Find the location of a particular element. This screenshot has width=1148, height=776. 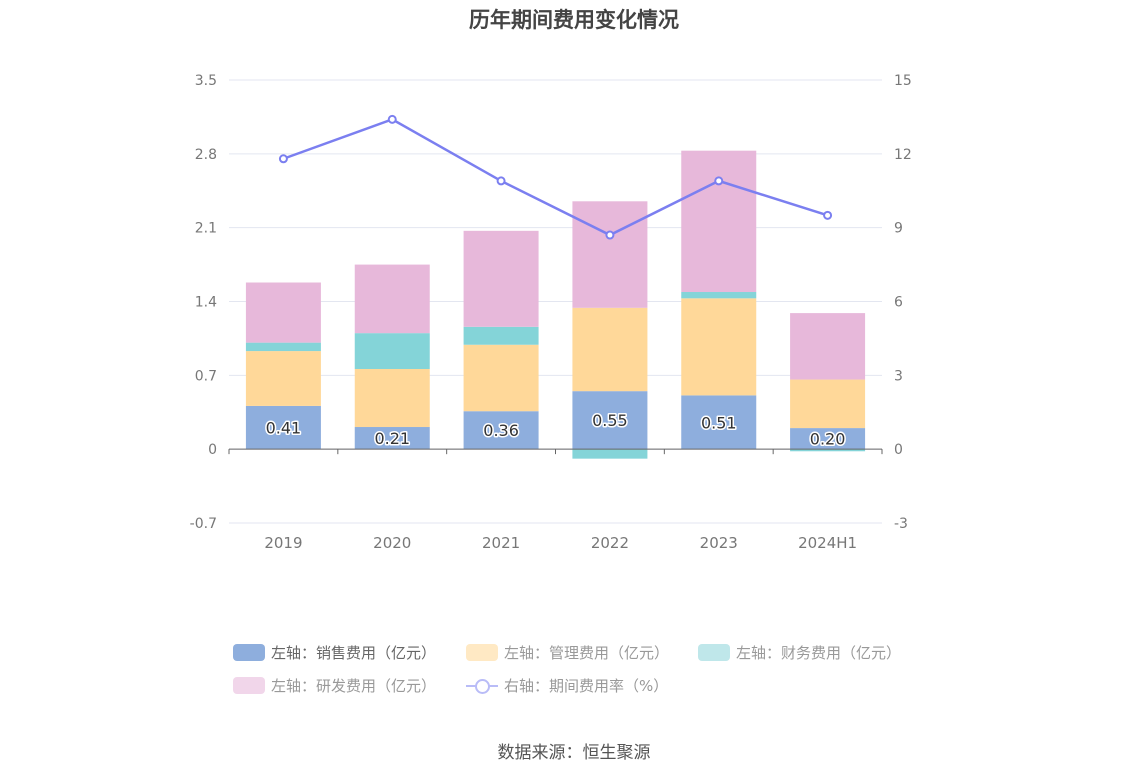

x-axis-tick-label: 2023 is located at coordinates (719, 543).